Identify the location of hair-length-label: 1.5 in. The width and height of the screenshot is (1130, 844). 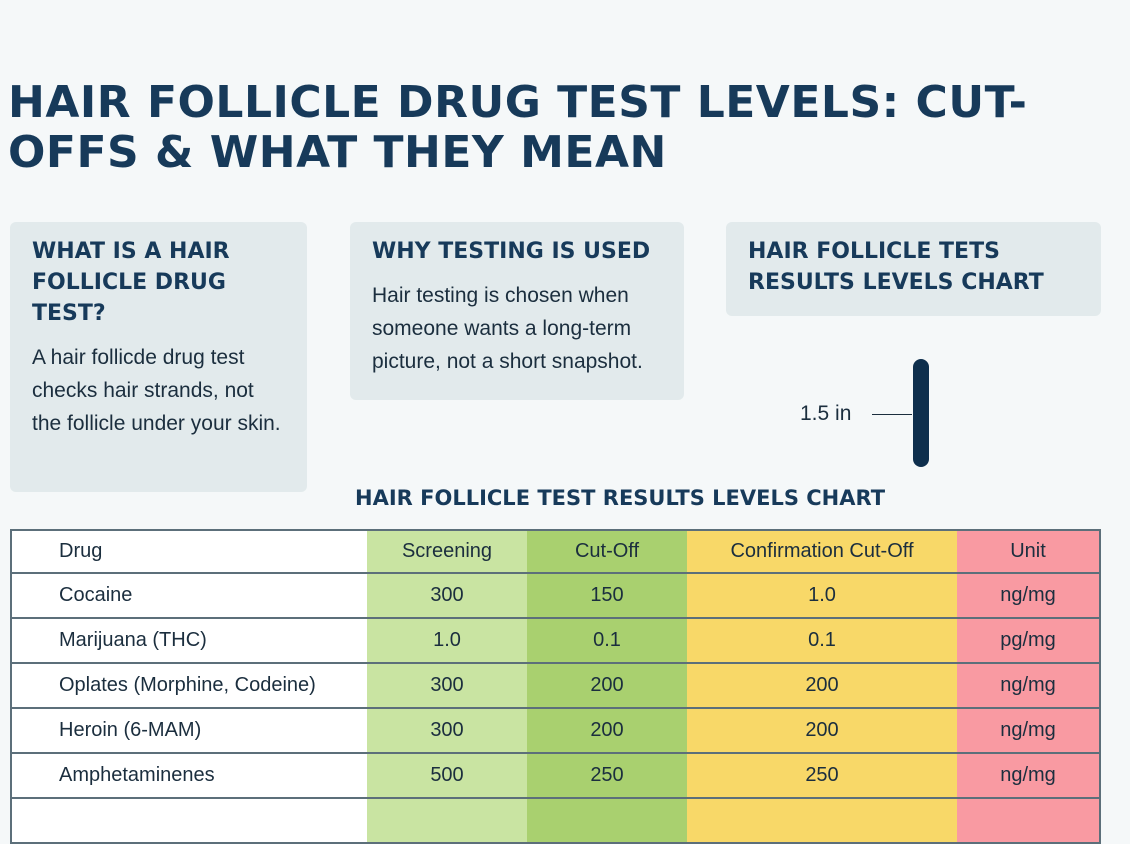
(826, 413).